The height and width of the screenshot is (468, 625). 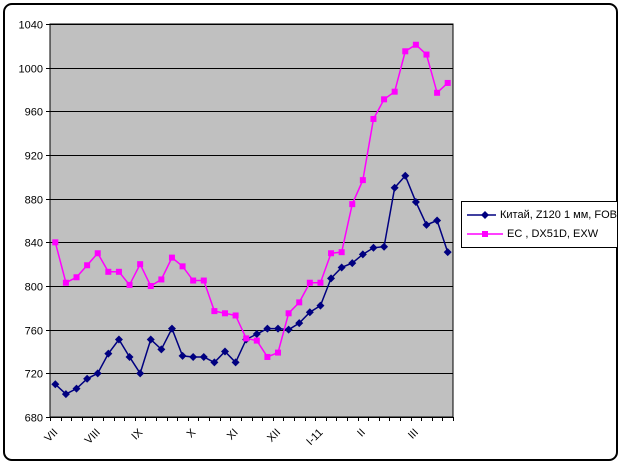 What do you see at coordinates (192, 433) in the screenshot?
I see `x-axis-label: X` at bounding box center [192, 433].